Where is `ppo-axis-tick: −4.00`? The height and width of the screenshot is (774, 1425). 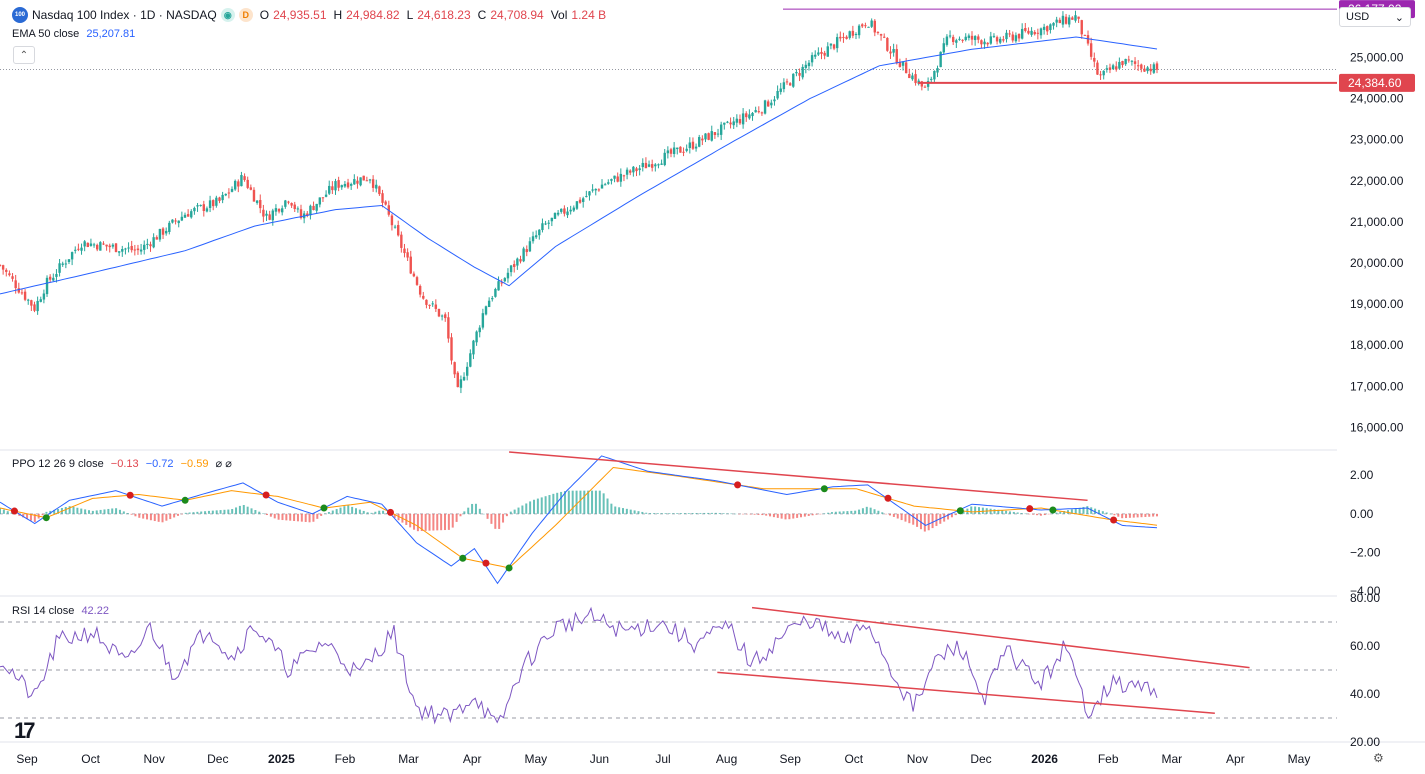
ppo-axis-tick: −4.00 is located at coordinates (1365, 591).